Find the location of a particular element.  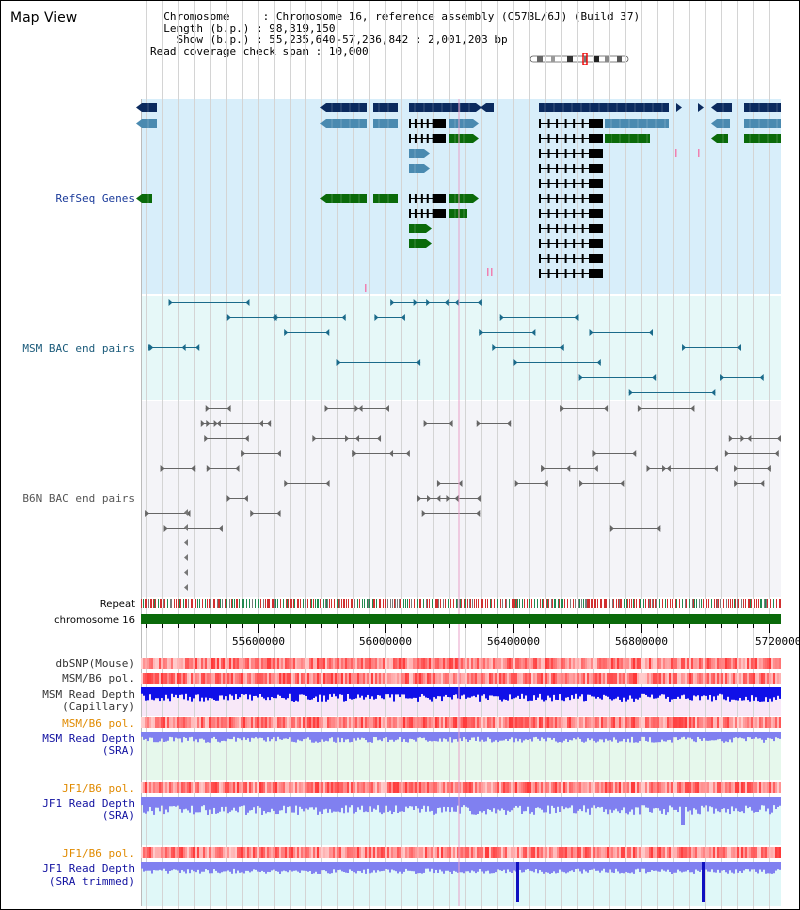

jf1-read-depth-sra-label: JF1 Read Depth is located at coordinates (88, 803).